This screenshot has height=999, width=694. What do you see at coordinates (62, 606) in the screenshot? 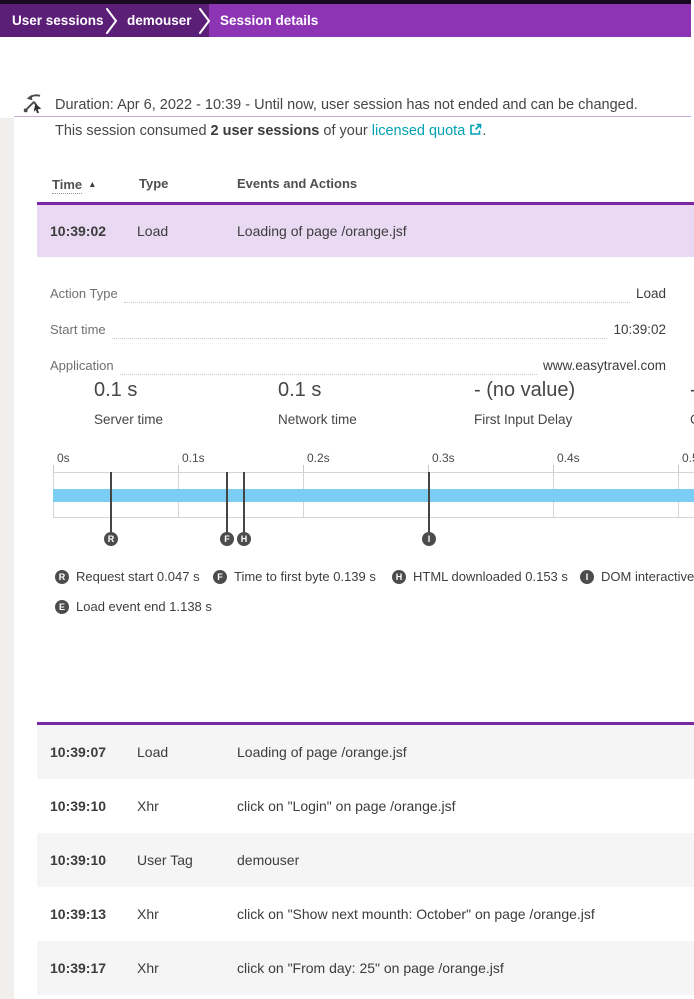
I see `legend-badge: E` at bounding box center [62, 606].